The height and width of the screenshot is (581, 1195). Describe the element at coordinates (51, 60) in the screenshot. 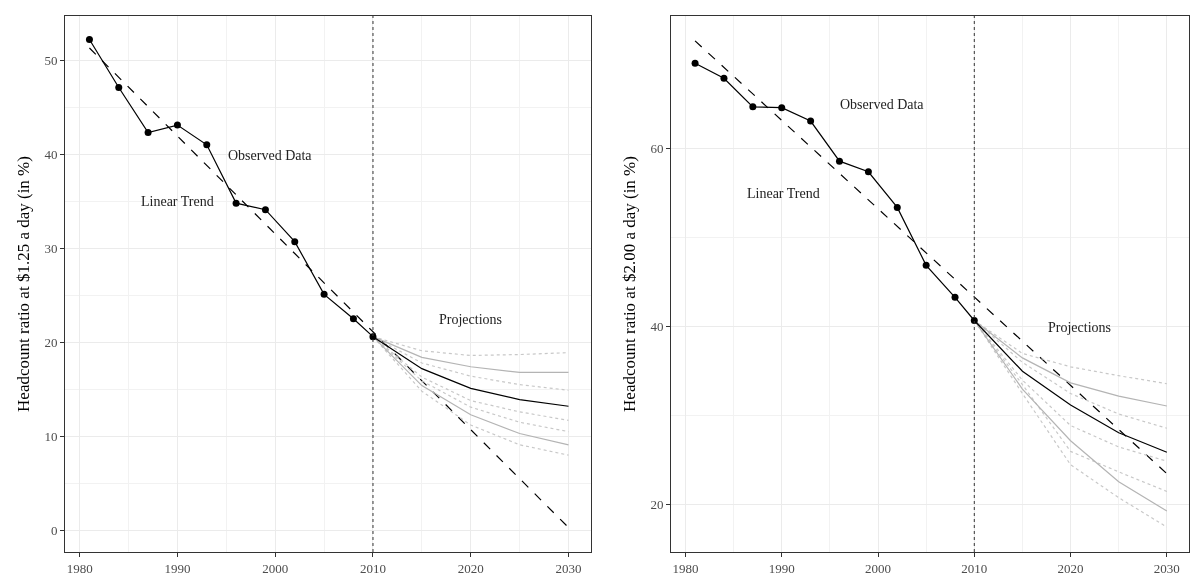

I see `y-tick-label: 50` at that location.